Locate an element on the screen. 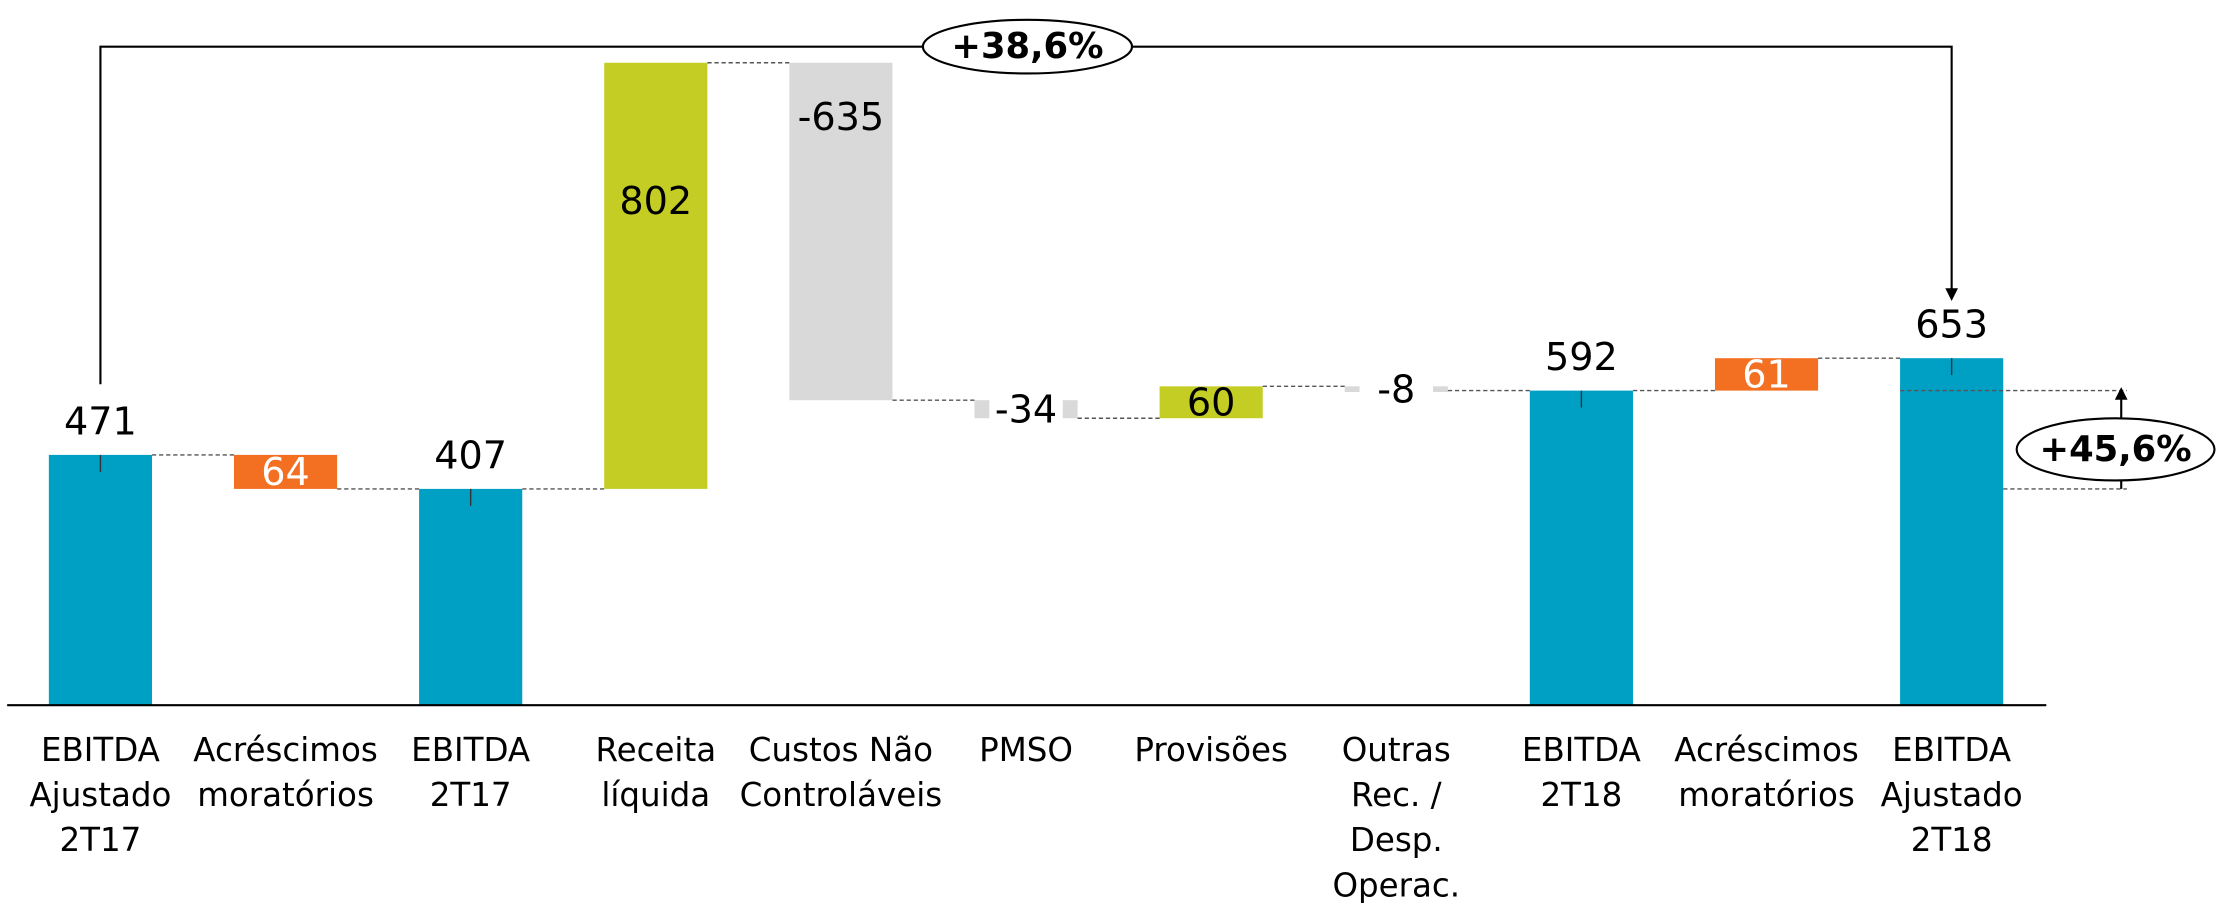 Image resolution: width=2216 pixels, height=903 pixels. value-label: 60 is located at coordinates (1211, 403).